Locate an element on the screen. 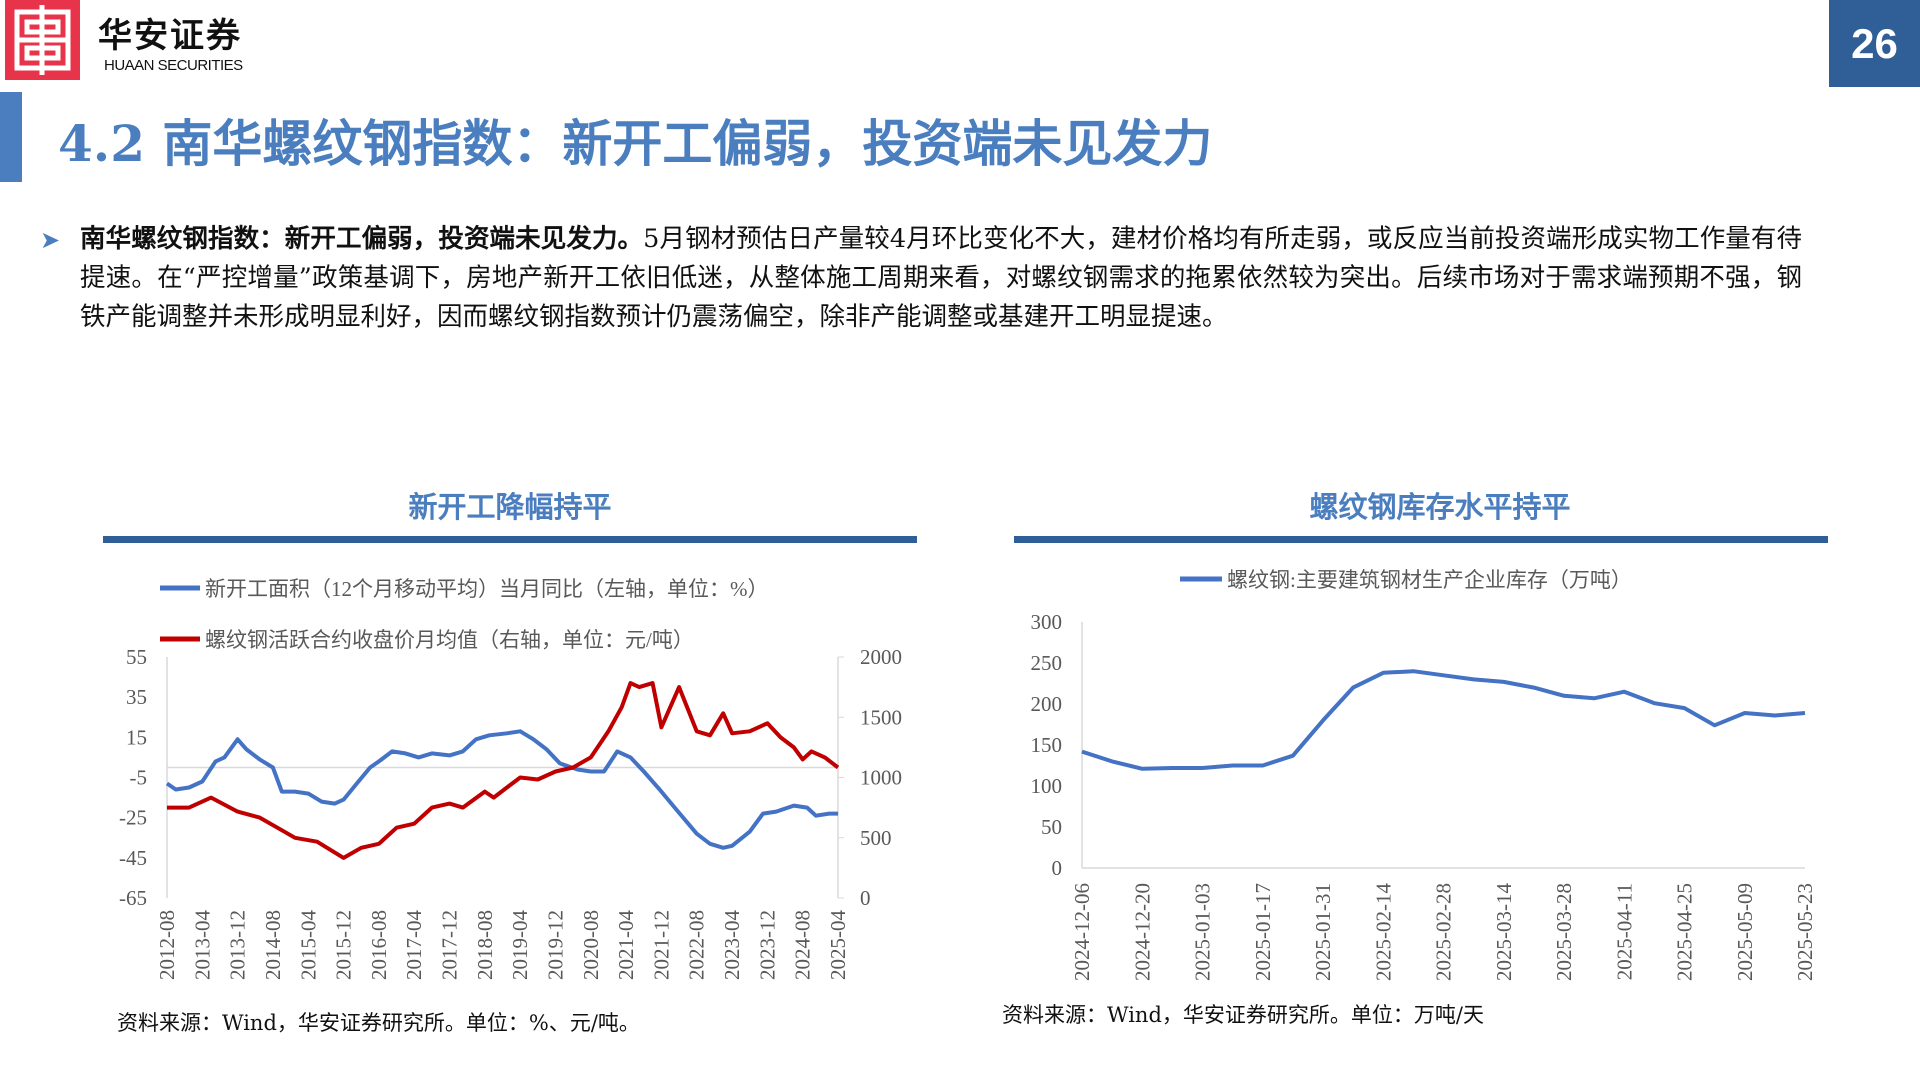 The image size is (1920, 1080). left-chart-source: 资料来源：Wind，华安证券研究所。单位：%、元/吨。 is located at coordinates (378, 1023).